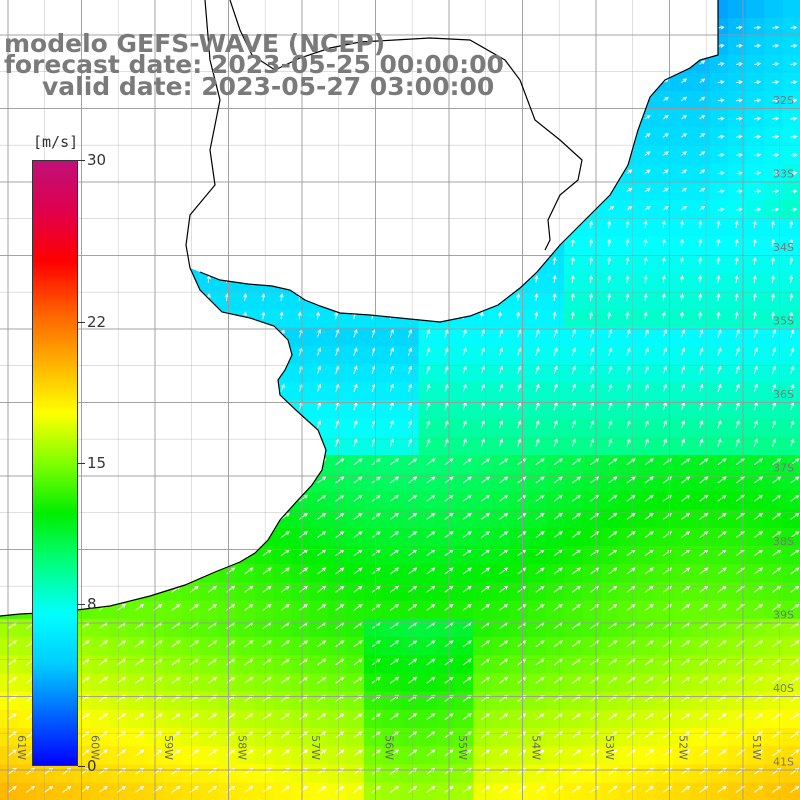 The image size is (800, 800). What do you see at coordinates (95, 747) in the screenshot?
I see `longitude-label: 60W` at bounding box center [95, 747].